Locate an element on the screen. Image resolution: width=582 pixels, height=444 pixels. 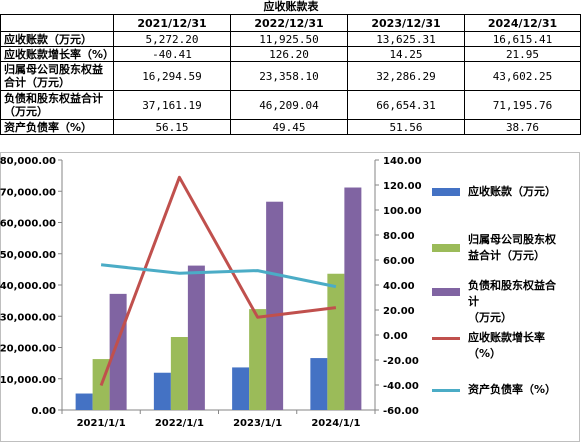
y-tick-label-left: 50,000.00 is located at coordinates (28, 255).